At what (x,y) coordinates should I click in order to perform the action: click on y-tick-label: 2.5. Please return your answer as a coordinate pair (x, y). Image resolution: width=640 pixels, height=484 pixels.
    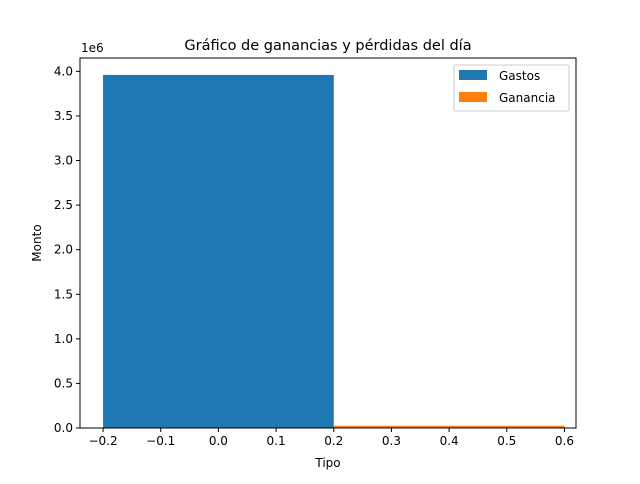
    Looking at the image, I should click on (63, 205).